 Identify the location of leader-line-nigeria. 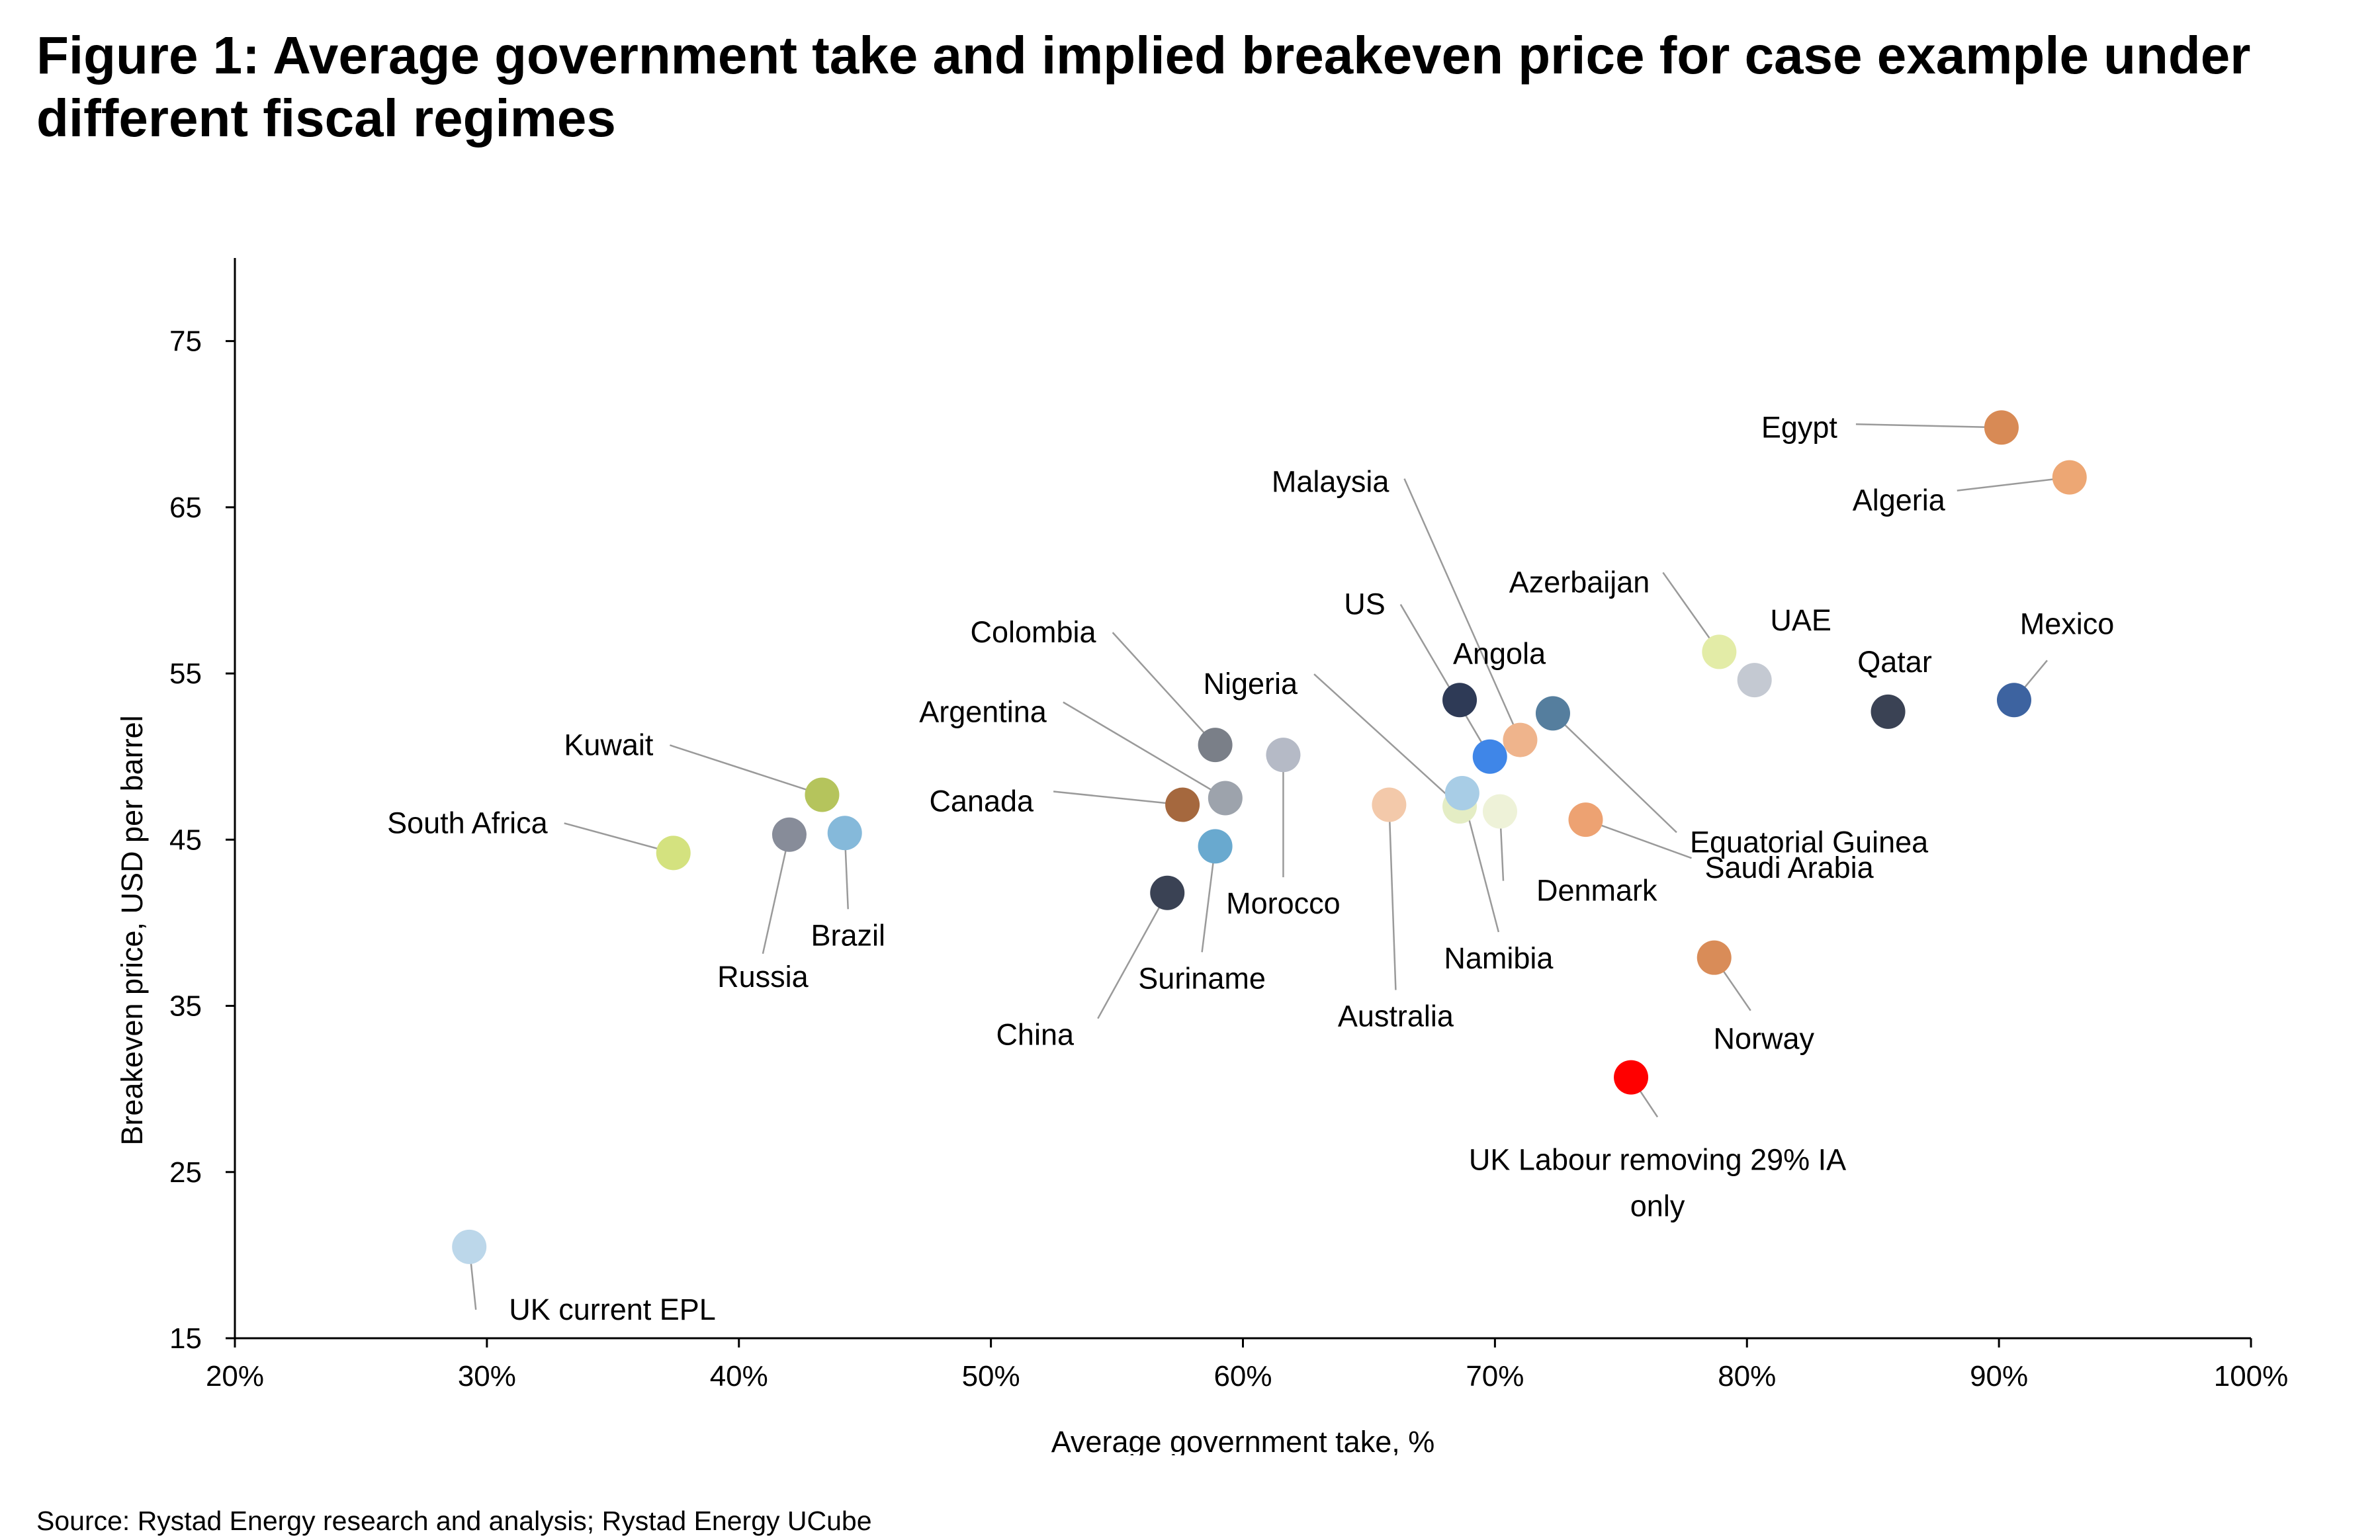
(1386, 740).